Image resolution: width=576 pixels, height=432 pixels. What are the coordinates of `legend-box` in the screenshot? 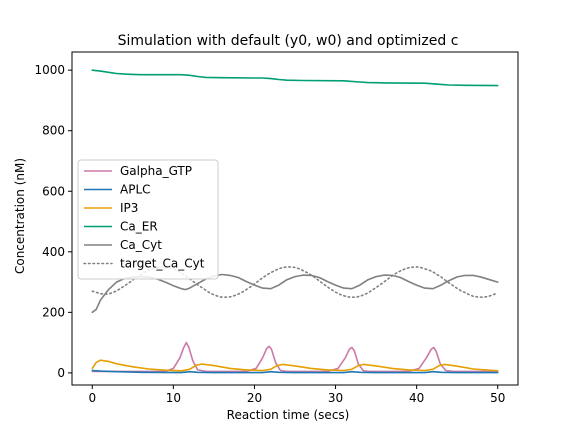 It's located at (148, 219).